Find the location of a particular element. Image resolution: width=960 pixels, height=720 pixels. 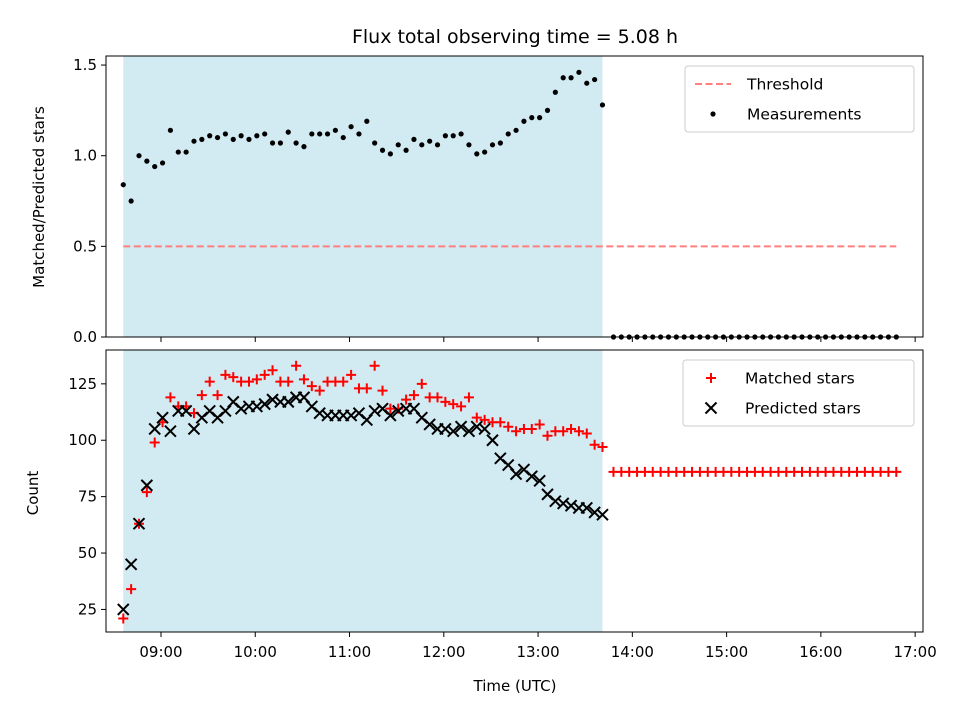

count-x-tick-label: 12:00 is located at coordinates (443, 652).